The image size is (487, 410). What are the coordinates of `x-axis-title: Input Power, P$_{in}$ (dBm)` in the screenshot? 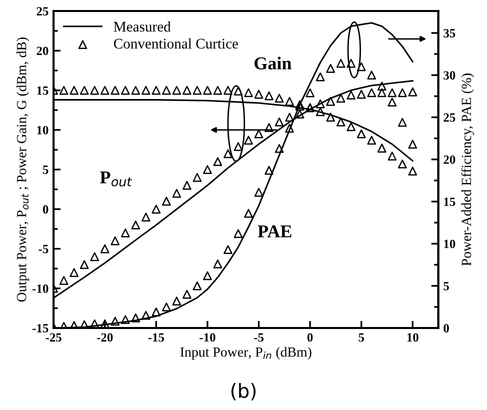 It's located at (246, 353).